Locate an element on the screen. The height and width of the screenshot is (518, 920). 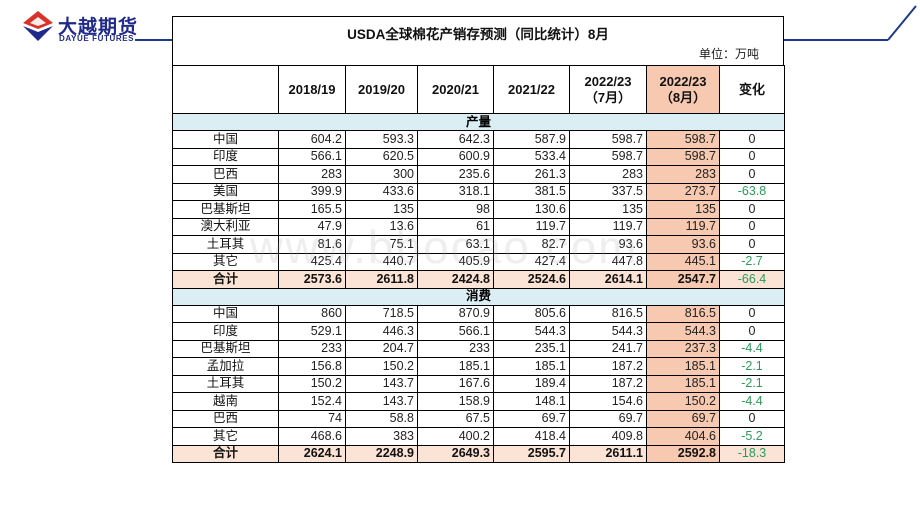
table-row: 印度 566.1 620.5 600.9 533.4 598.7 598.7 0 is located at coordinates (478, 156).